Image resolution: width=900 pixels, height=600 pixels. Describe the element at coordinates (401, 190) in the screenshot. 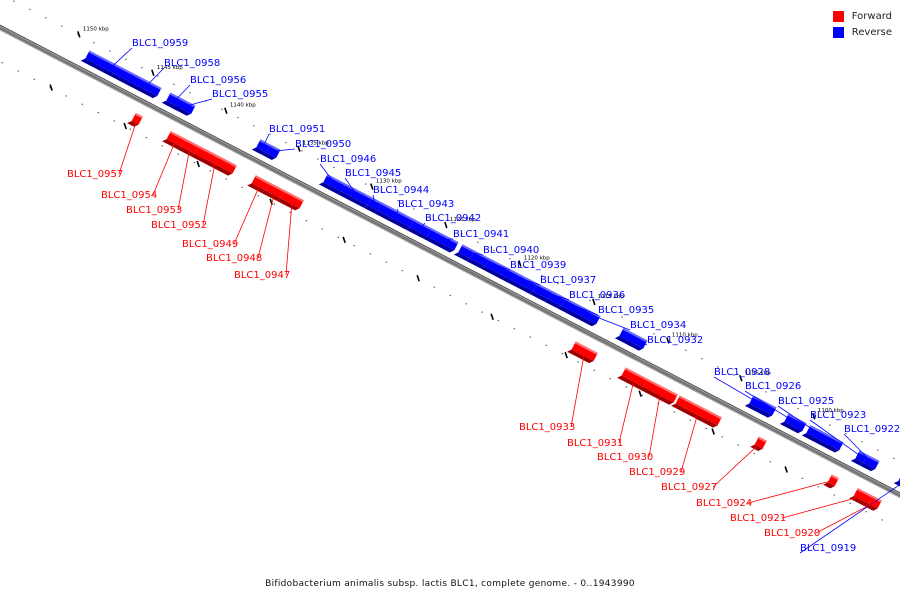

I see `gene-label: BLC1_0944` at that location.